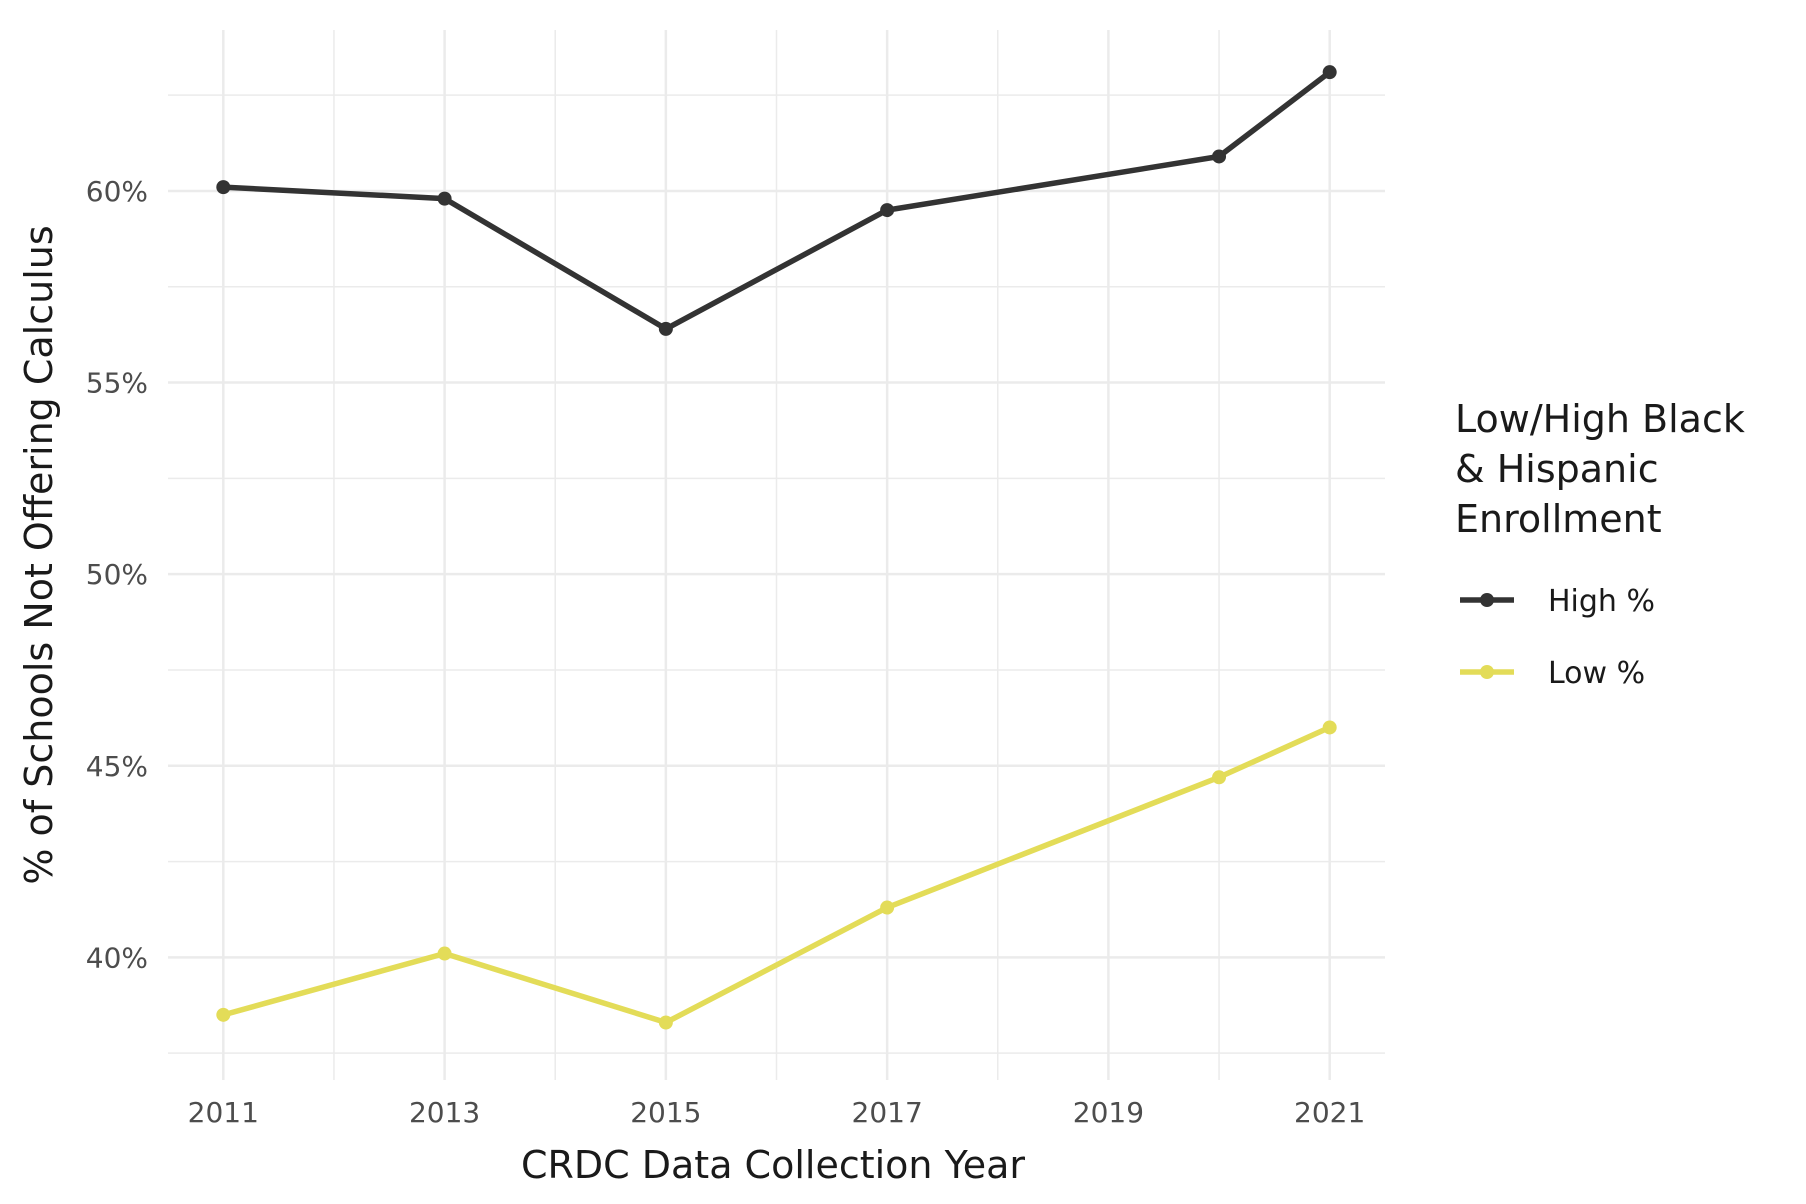  What do you see at coordinates (1596, 673) in the screenshot?
I see `legend-label-low: Low %` at bounding box center [1596, 673].